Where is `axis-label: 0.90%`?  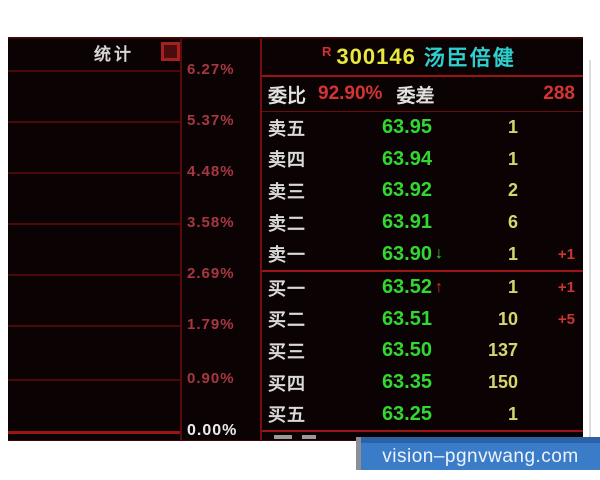
axis-label: 0.90% is located at coordinates (211, 378).